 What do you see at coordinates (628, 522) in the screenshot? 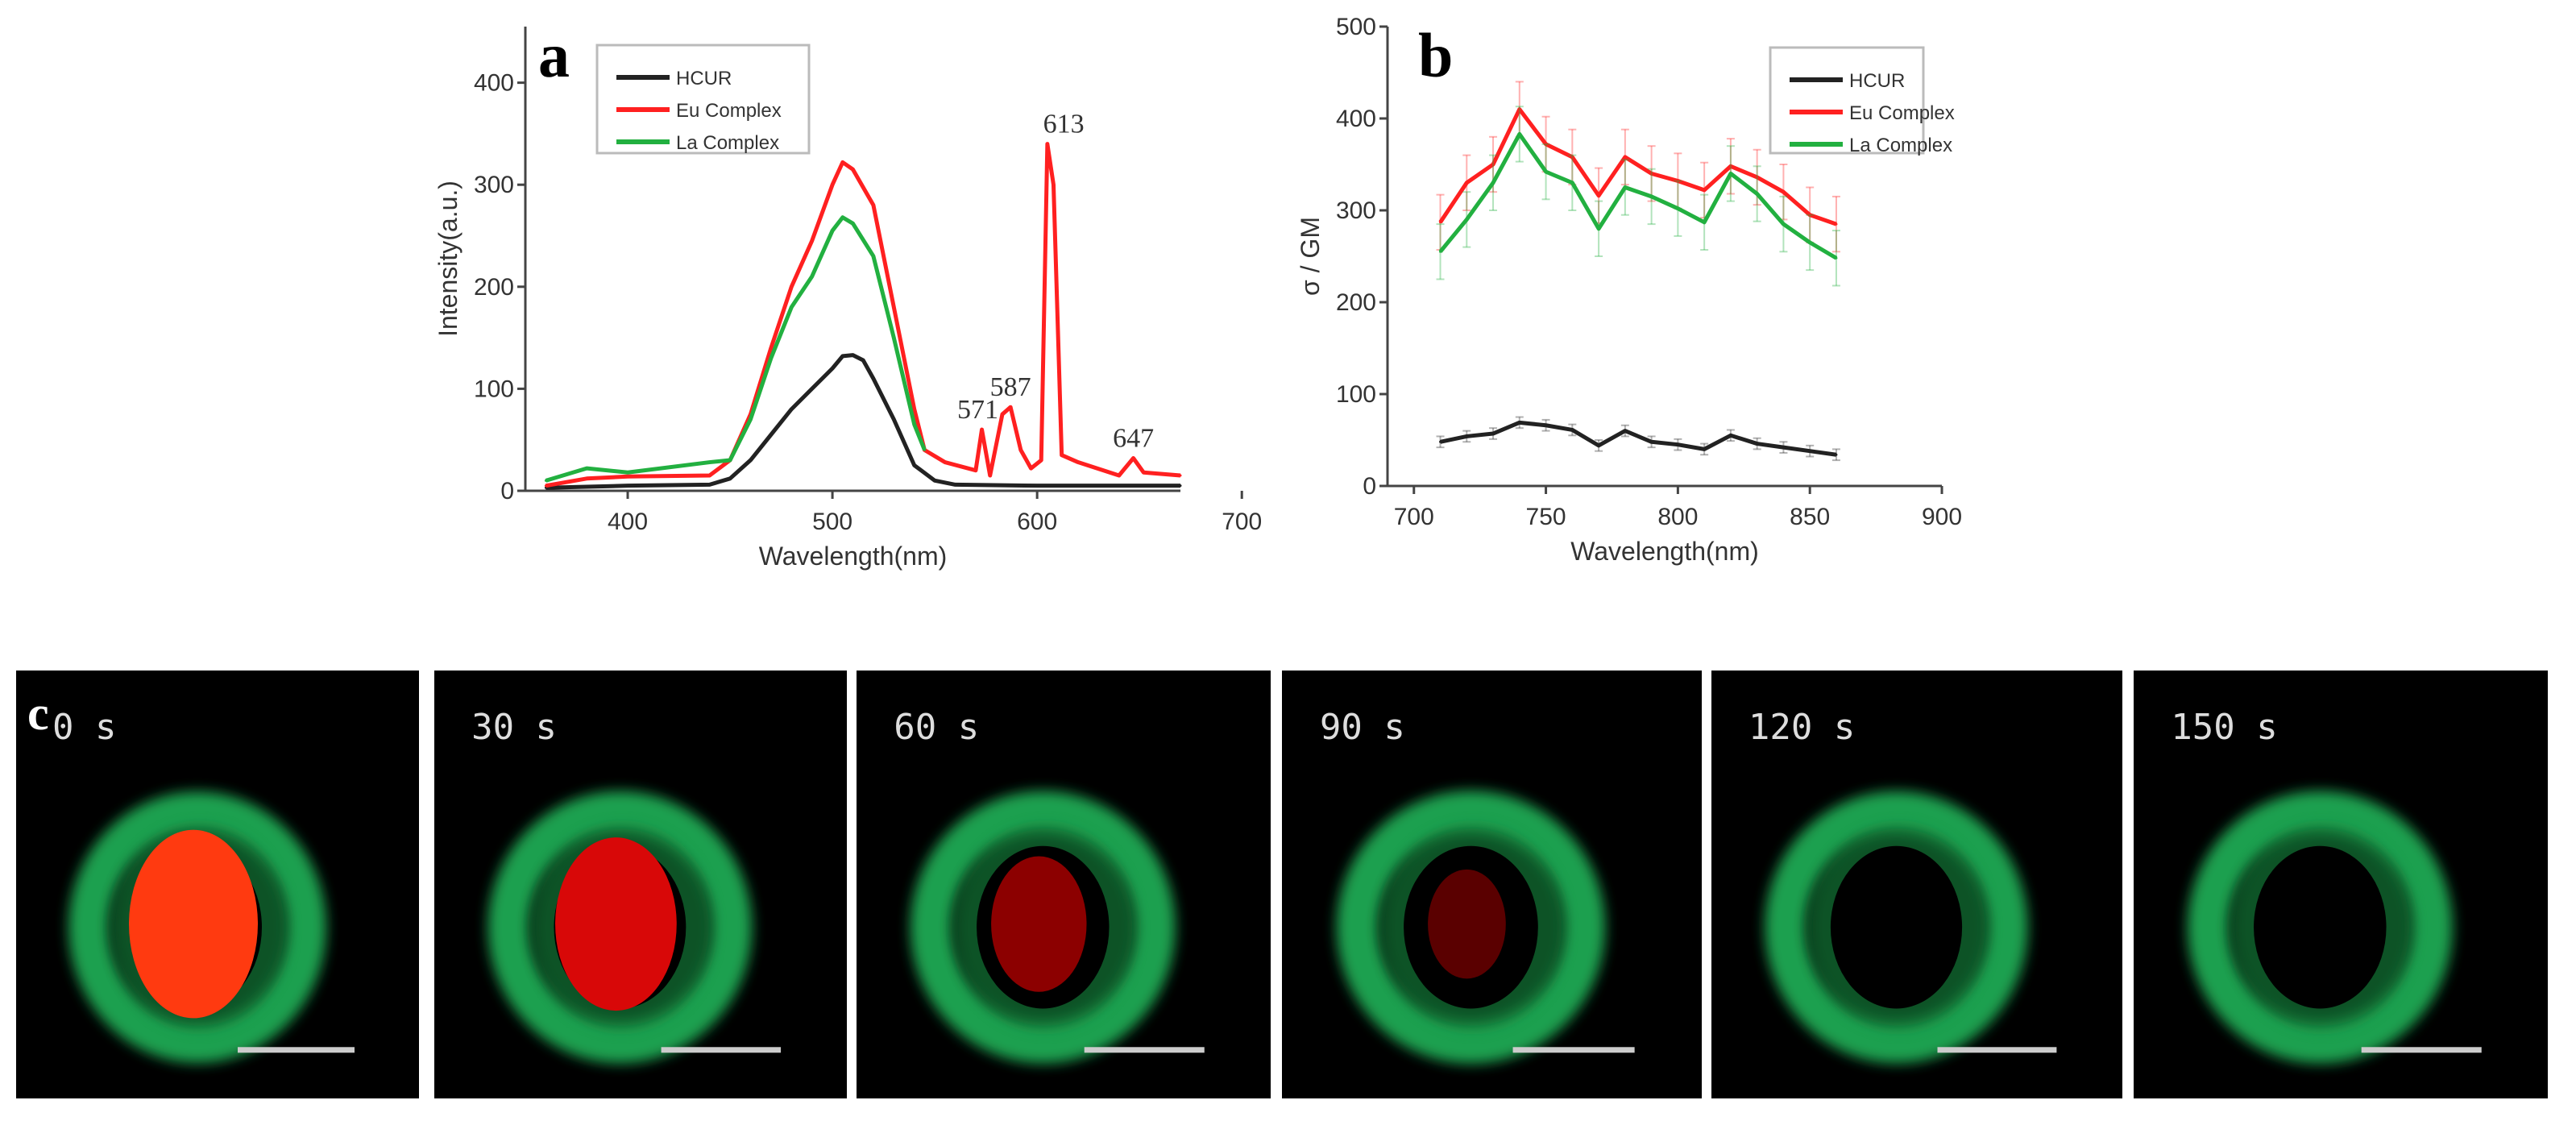
I see `x-tick-label: 400` at bounding box center [628, 522].